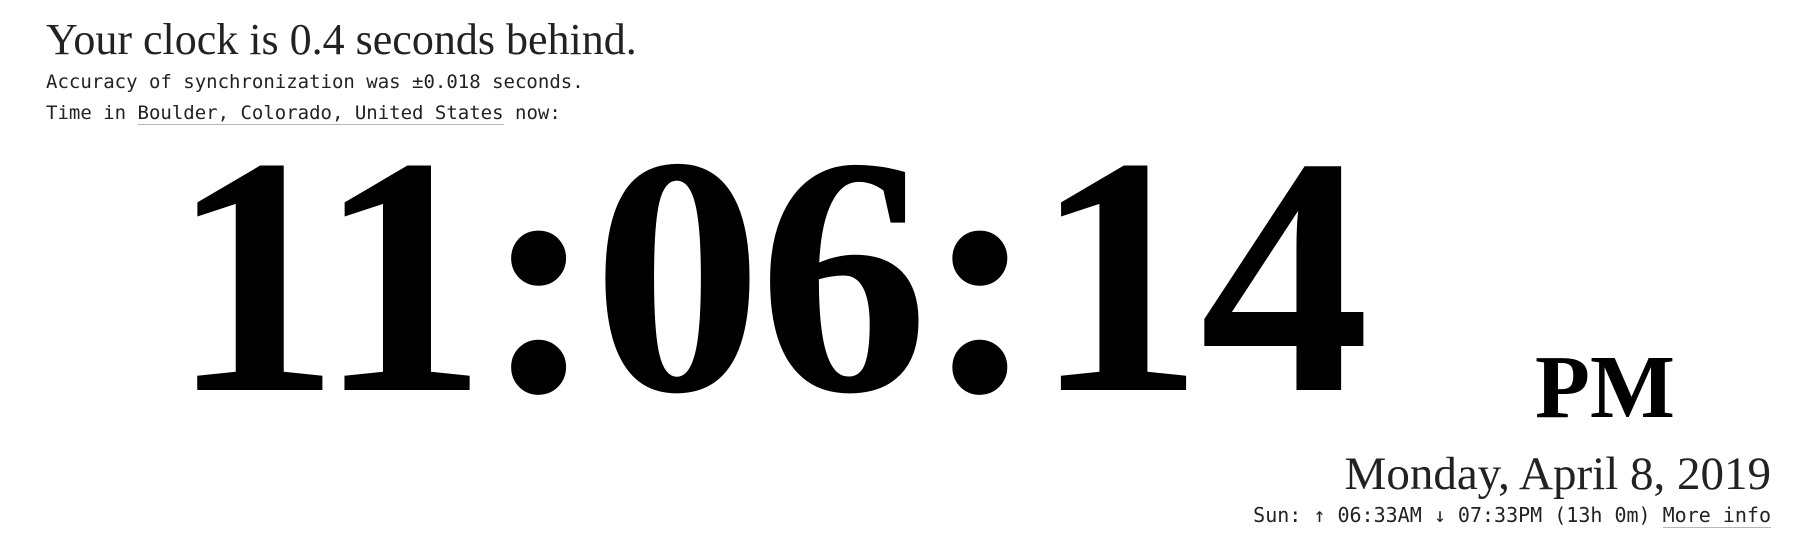 The image size is (1811, 539). Describe the element at coordinates (320, 113) in the screenshot. I see `location-link: Boulder, Colorado, United States` at that location.